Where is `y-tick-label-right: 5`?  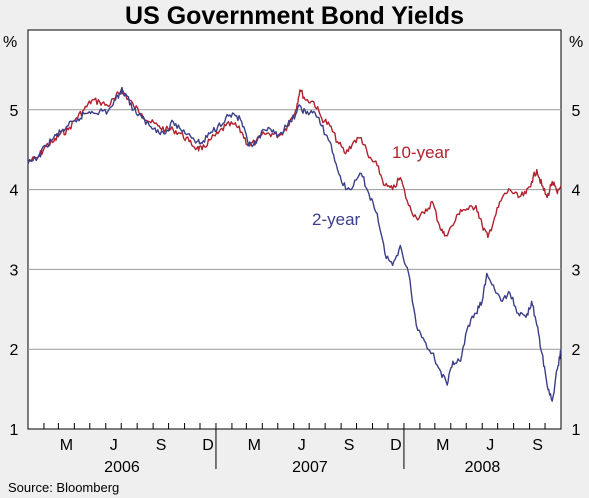 y-tick-label-right: 5 is located at coordinates (576, 111).